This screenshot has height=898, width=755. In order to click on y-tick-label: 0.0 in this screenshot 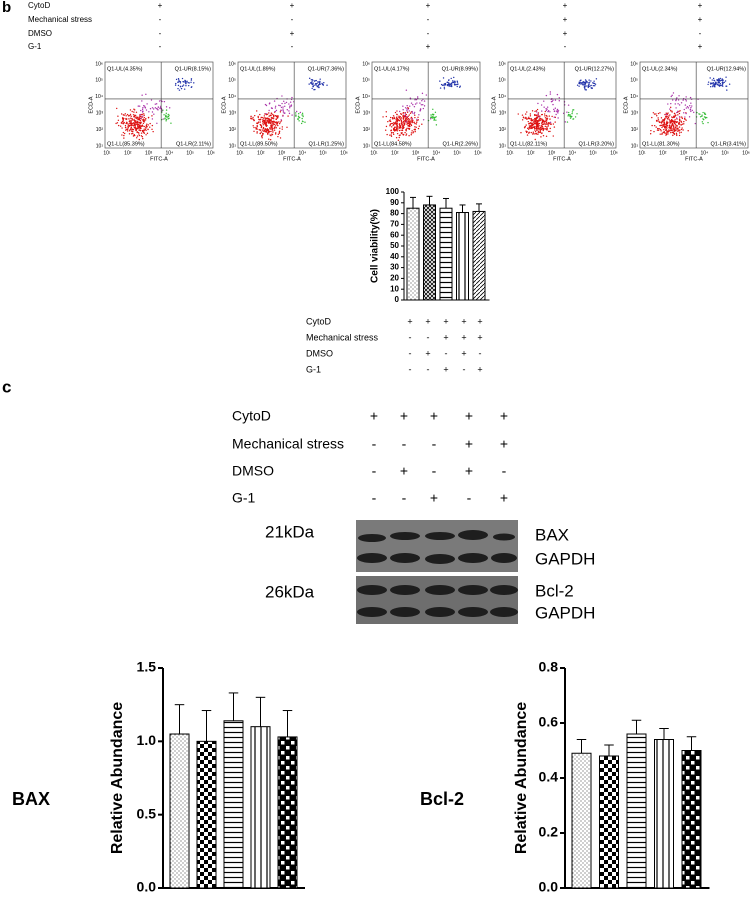, I will do `click(147, 887)`.